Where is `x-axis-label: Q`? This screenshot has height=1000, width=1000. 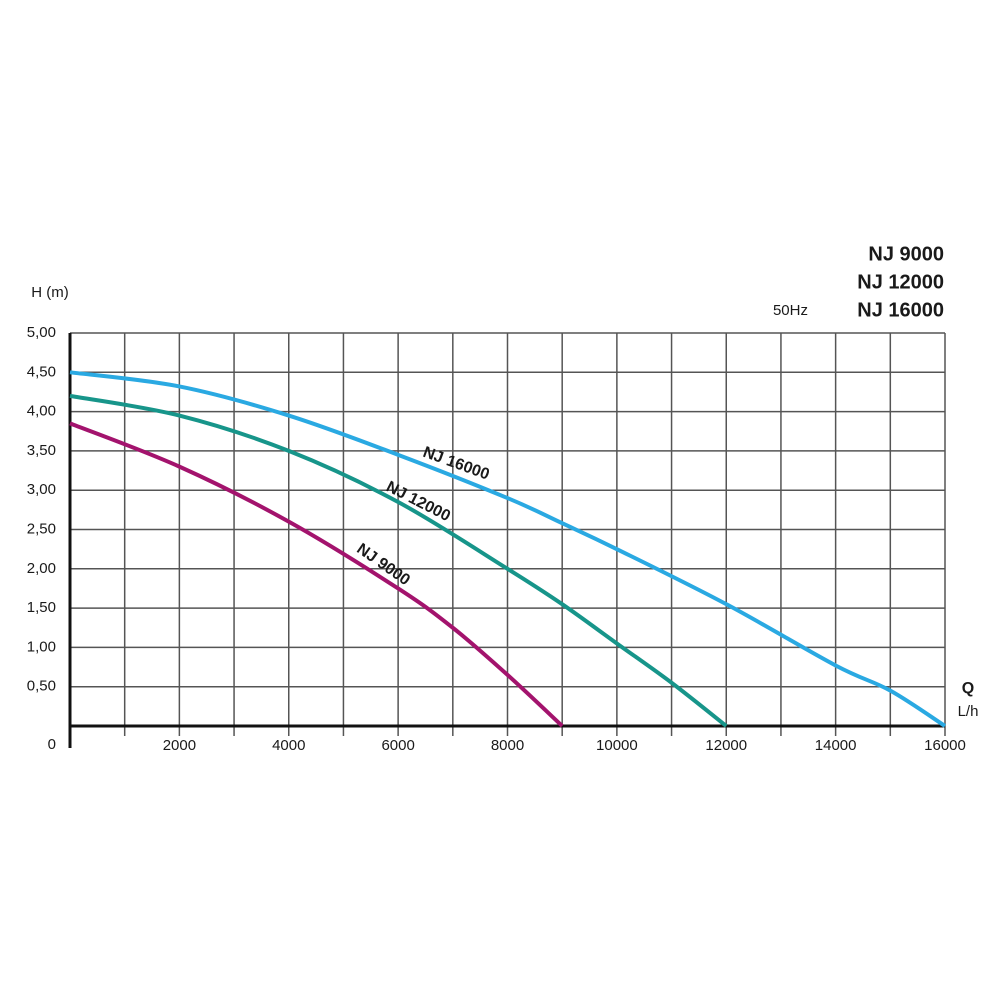
x-axis-label: Q is located at coordinates (968, 688).